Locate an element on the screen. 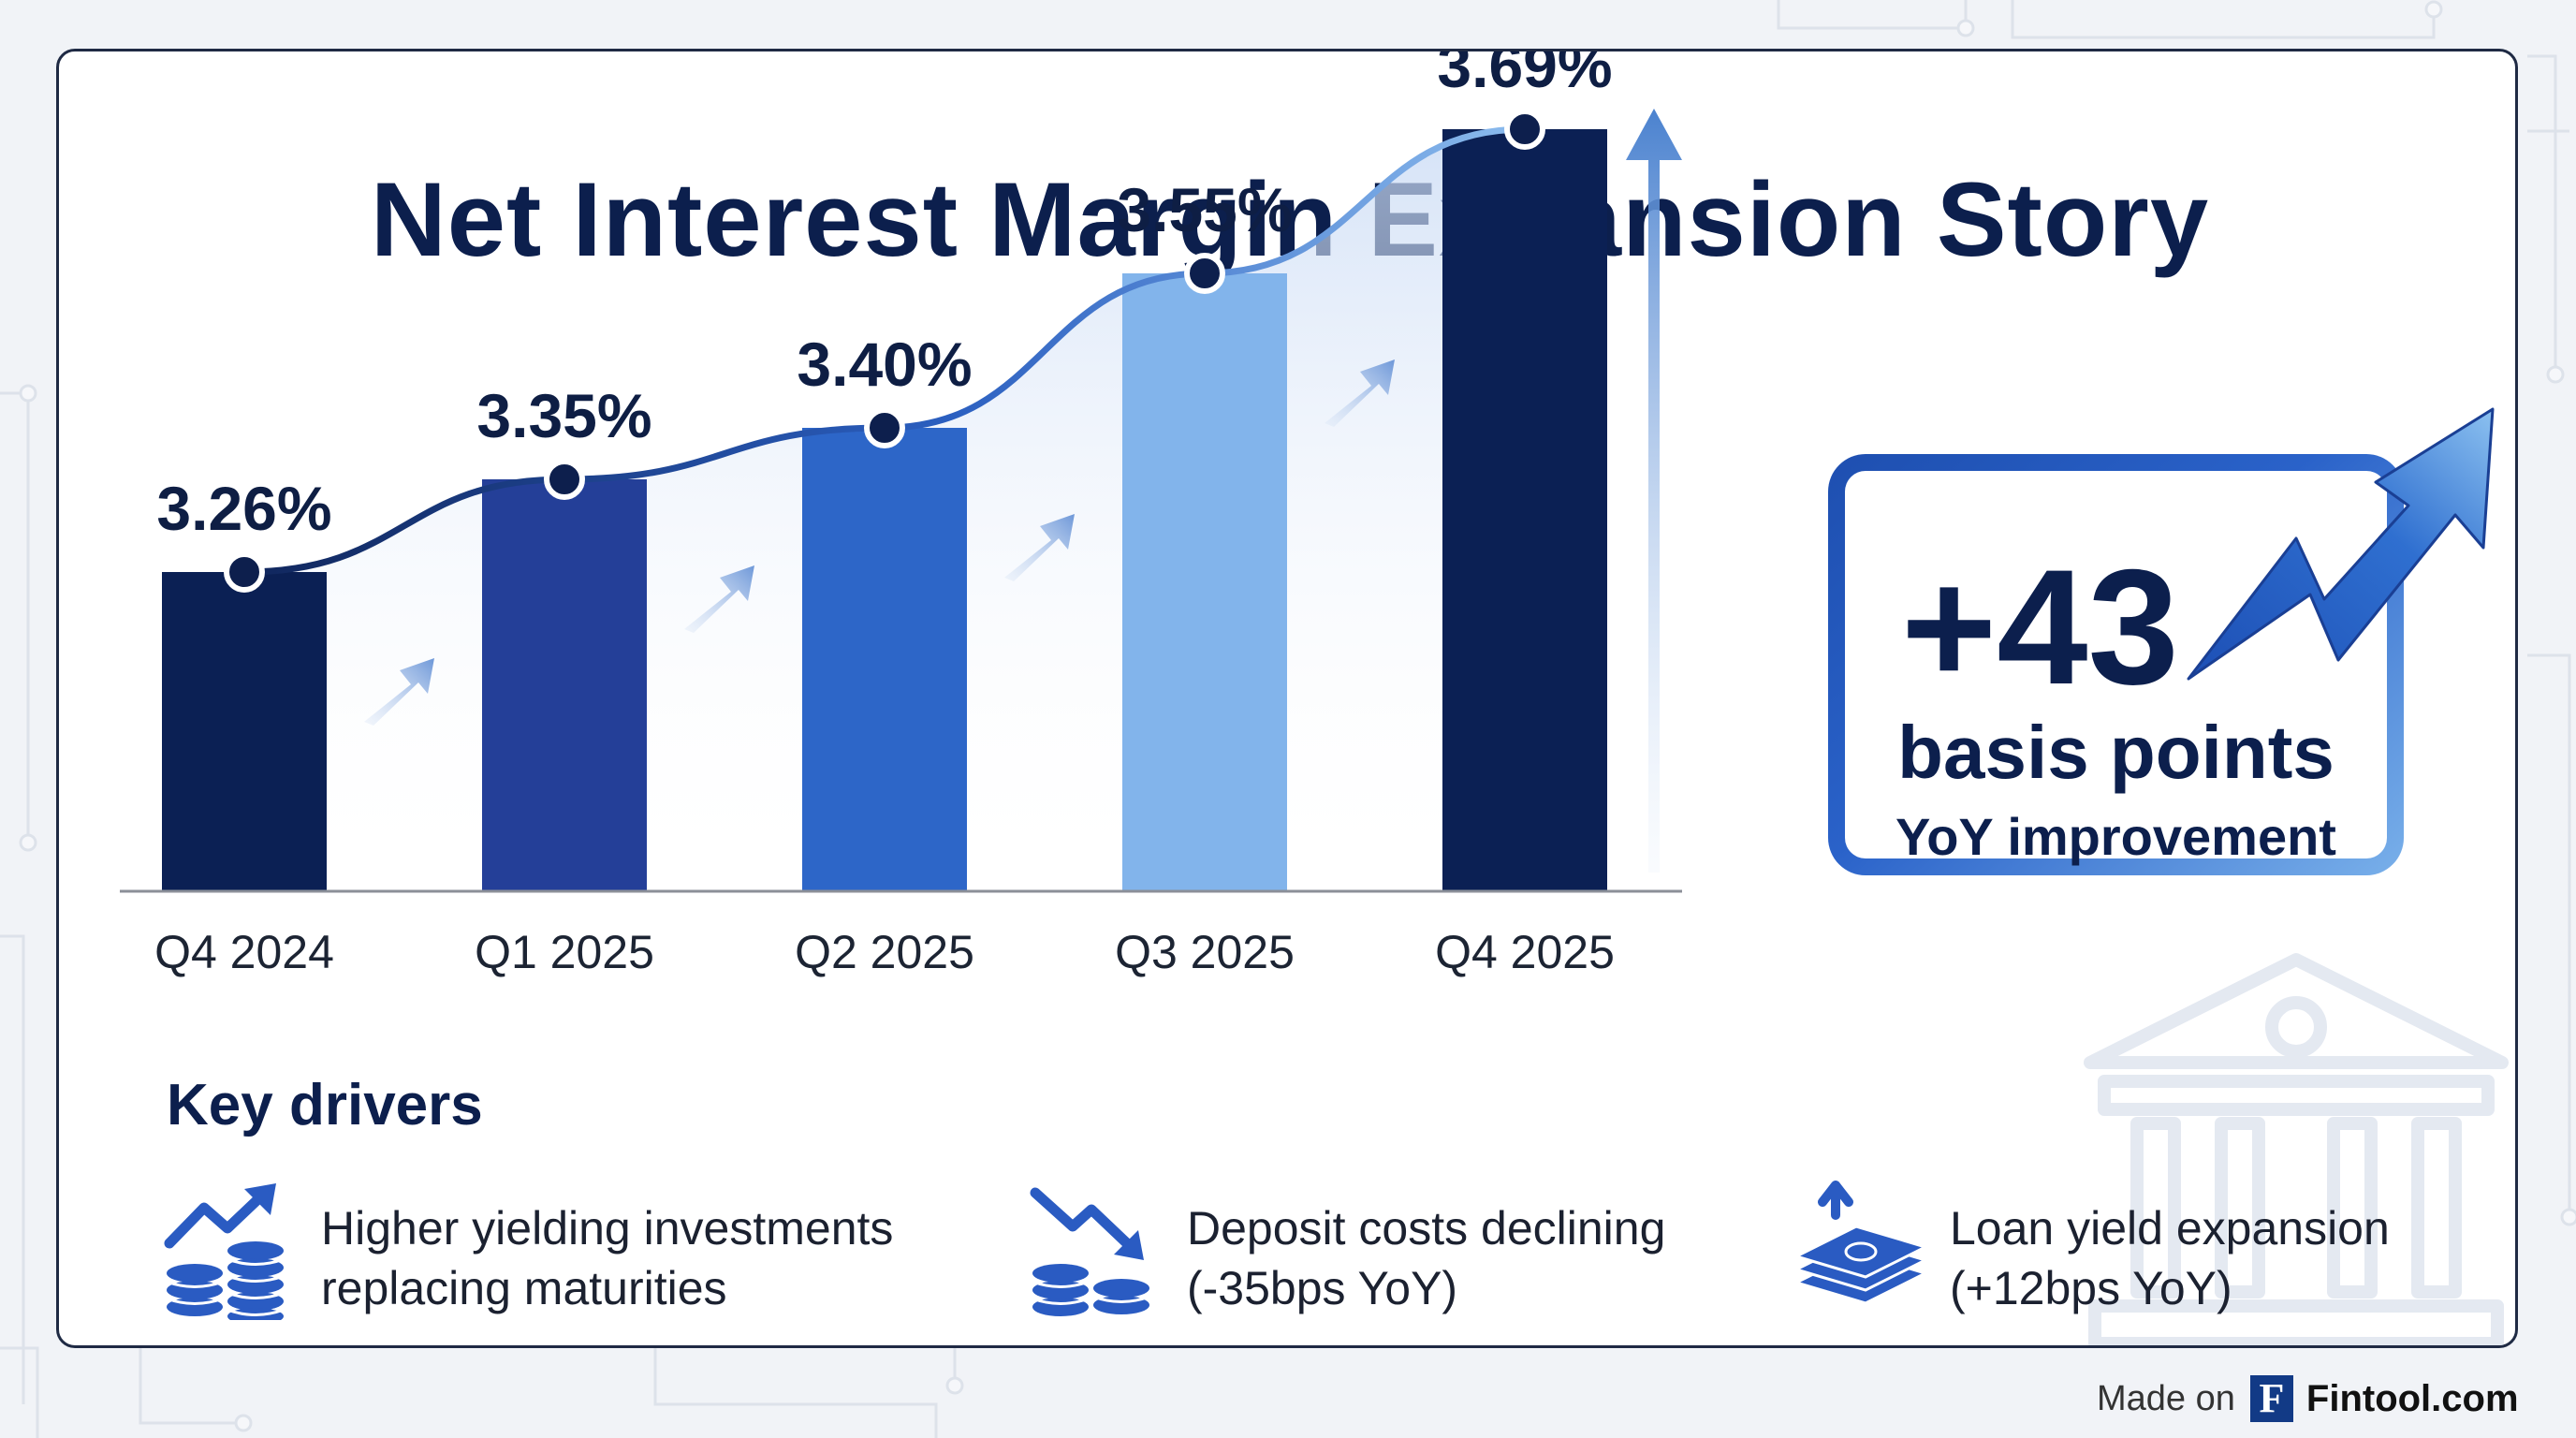 Image resolution: width=2576 pixels, height=1438 pixels. callout-unit: basis points is located at coordinates (2115, 752).